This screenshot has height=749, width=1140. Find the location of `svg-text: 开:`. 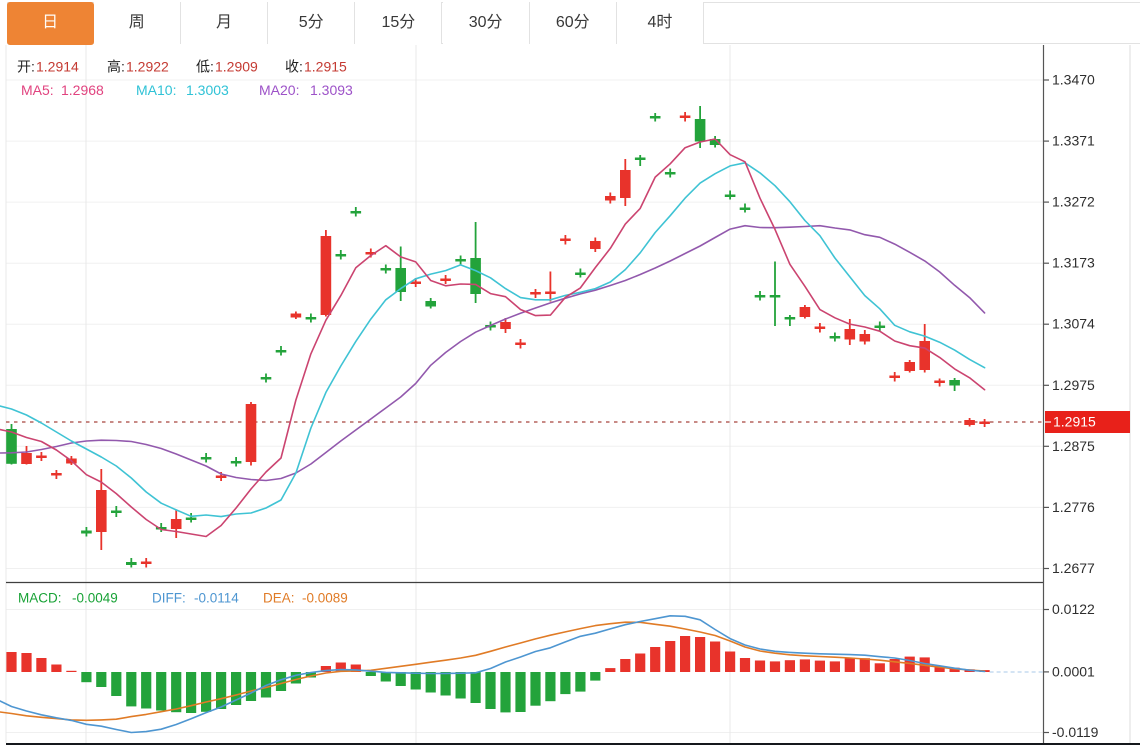

svg-text: 开: is located at coordinates (26, 67).